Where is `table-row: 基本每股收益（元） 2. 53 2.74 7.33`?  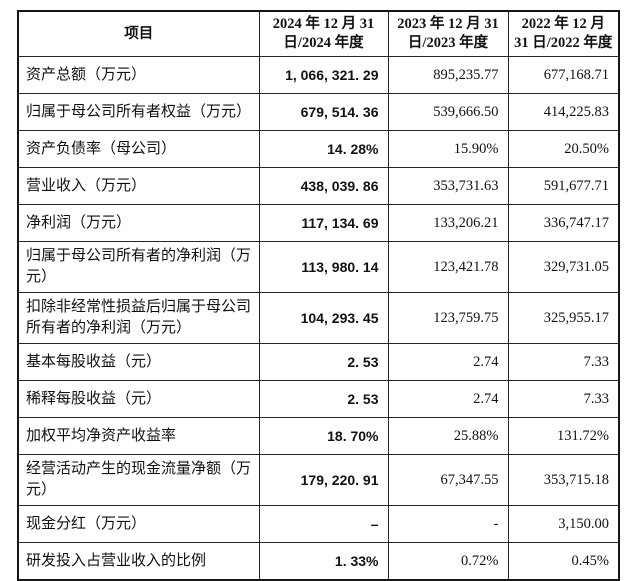
table-row: 基本每股收益（元） 2. 53 2.74 7.33 is located at coordinates (318, 362).